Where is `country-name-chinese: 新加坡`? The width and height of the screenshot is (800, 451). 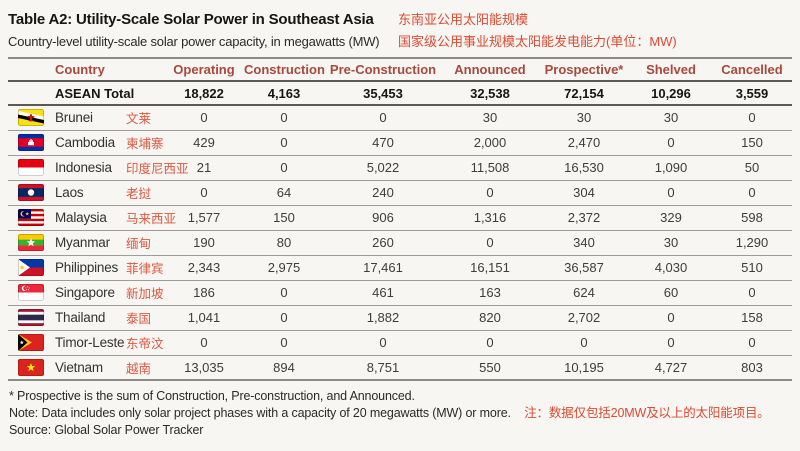 country-name-chinese: 新加坡 is located at coordinates (145, 294).